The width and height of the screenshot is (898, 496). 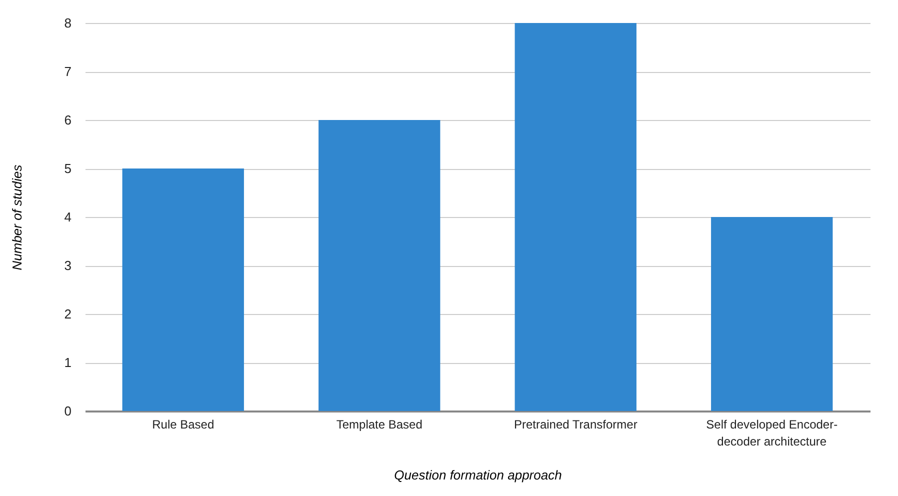 What do you see at coordinates (68, 168) in the screenshot?
I see `y-tick-label: 5` at bounding box center [68, 168].